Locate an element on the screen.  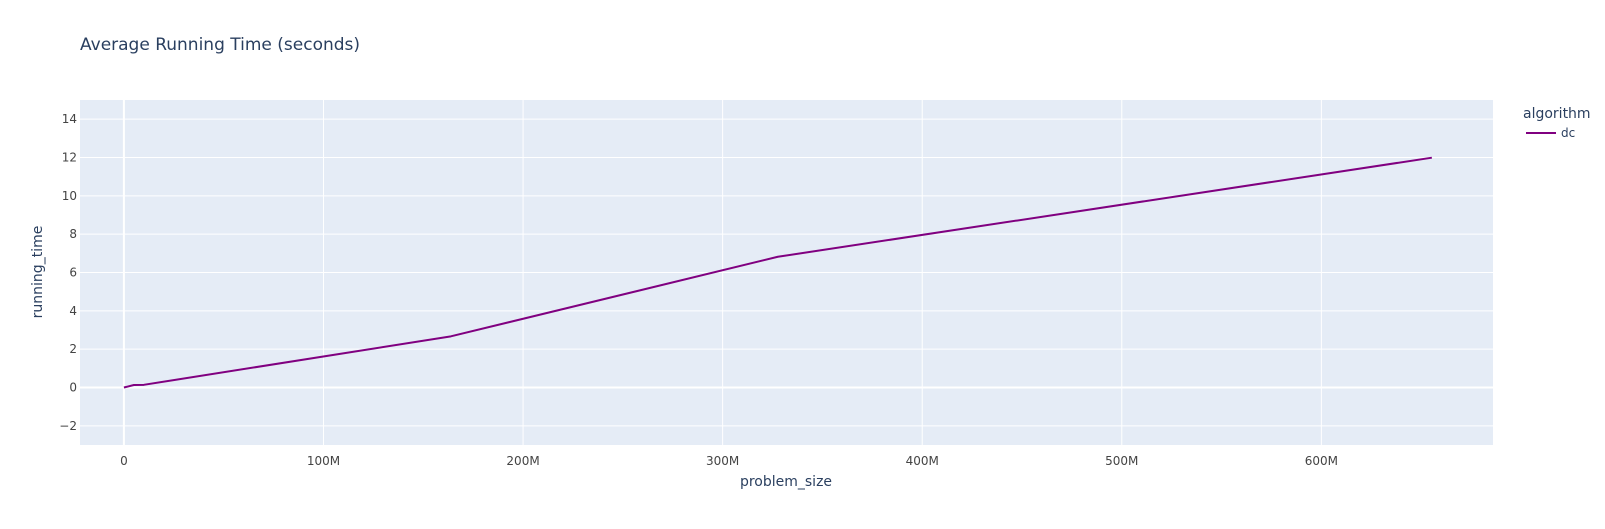
y-tick-label: 0 is located at coordinates (73, 388).